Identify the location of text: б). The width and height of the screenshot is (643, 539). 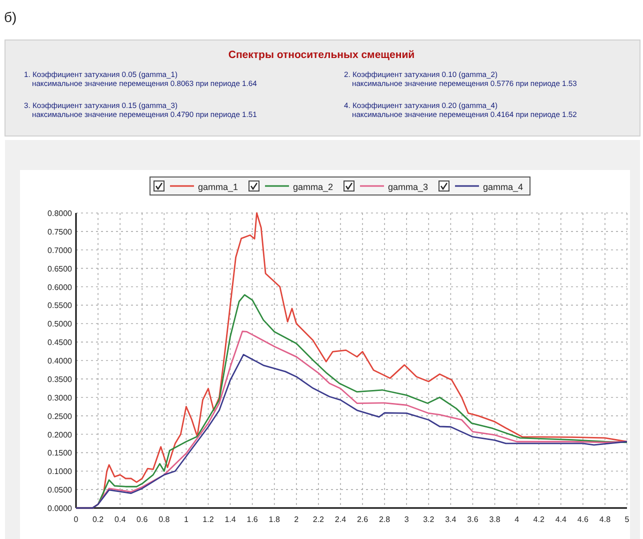
(10, 17).